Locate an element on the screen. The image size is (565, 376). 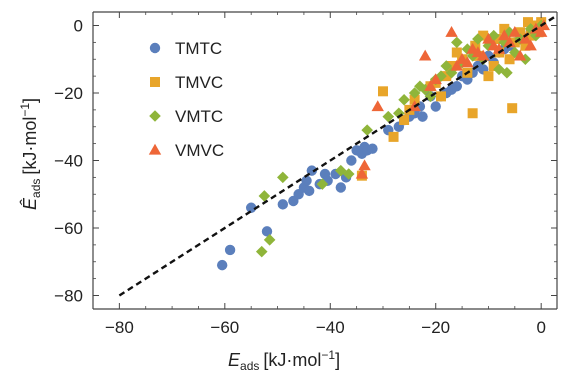
x-axis-label: Eads [kJ·mol−1] is located at coordinates (284, 360).